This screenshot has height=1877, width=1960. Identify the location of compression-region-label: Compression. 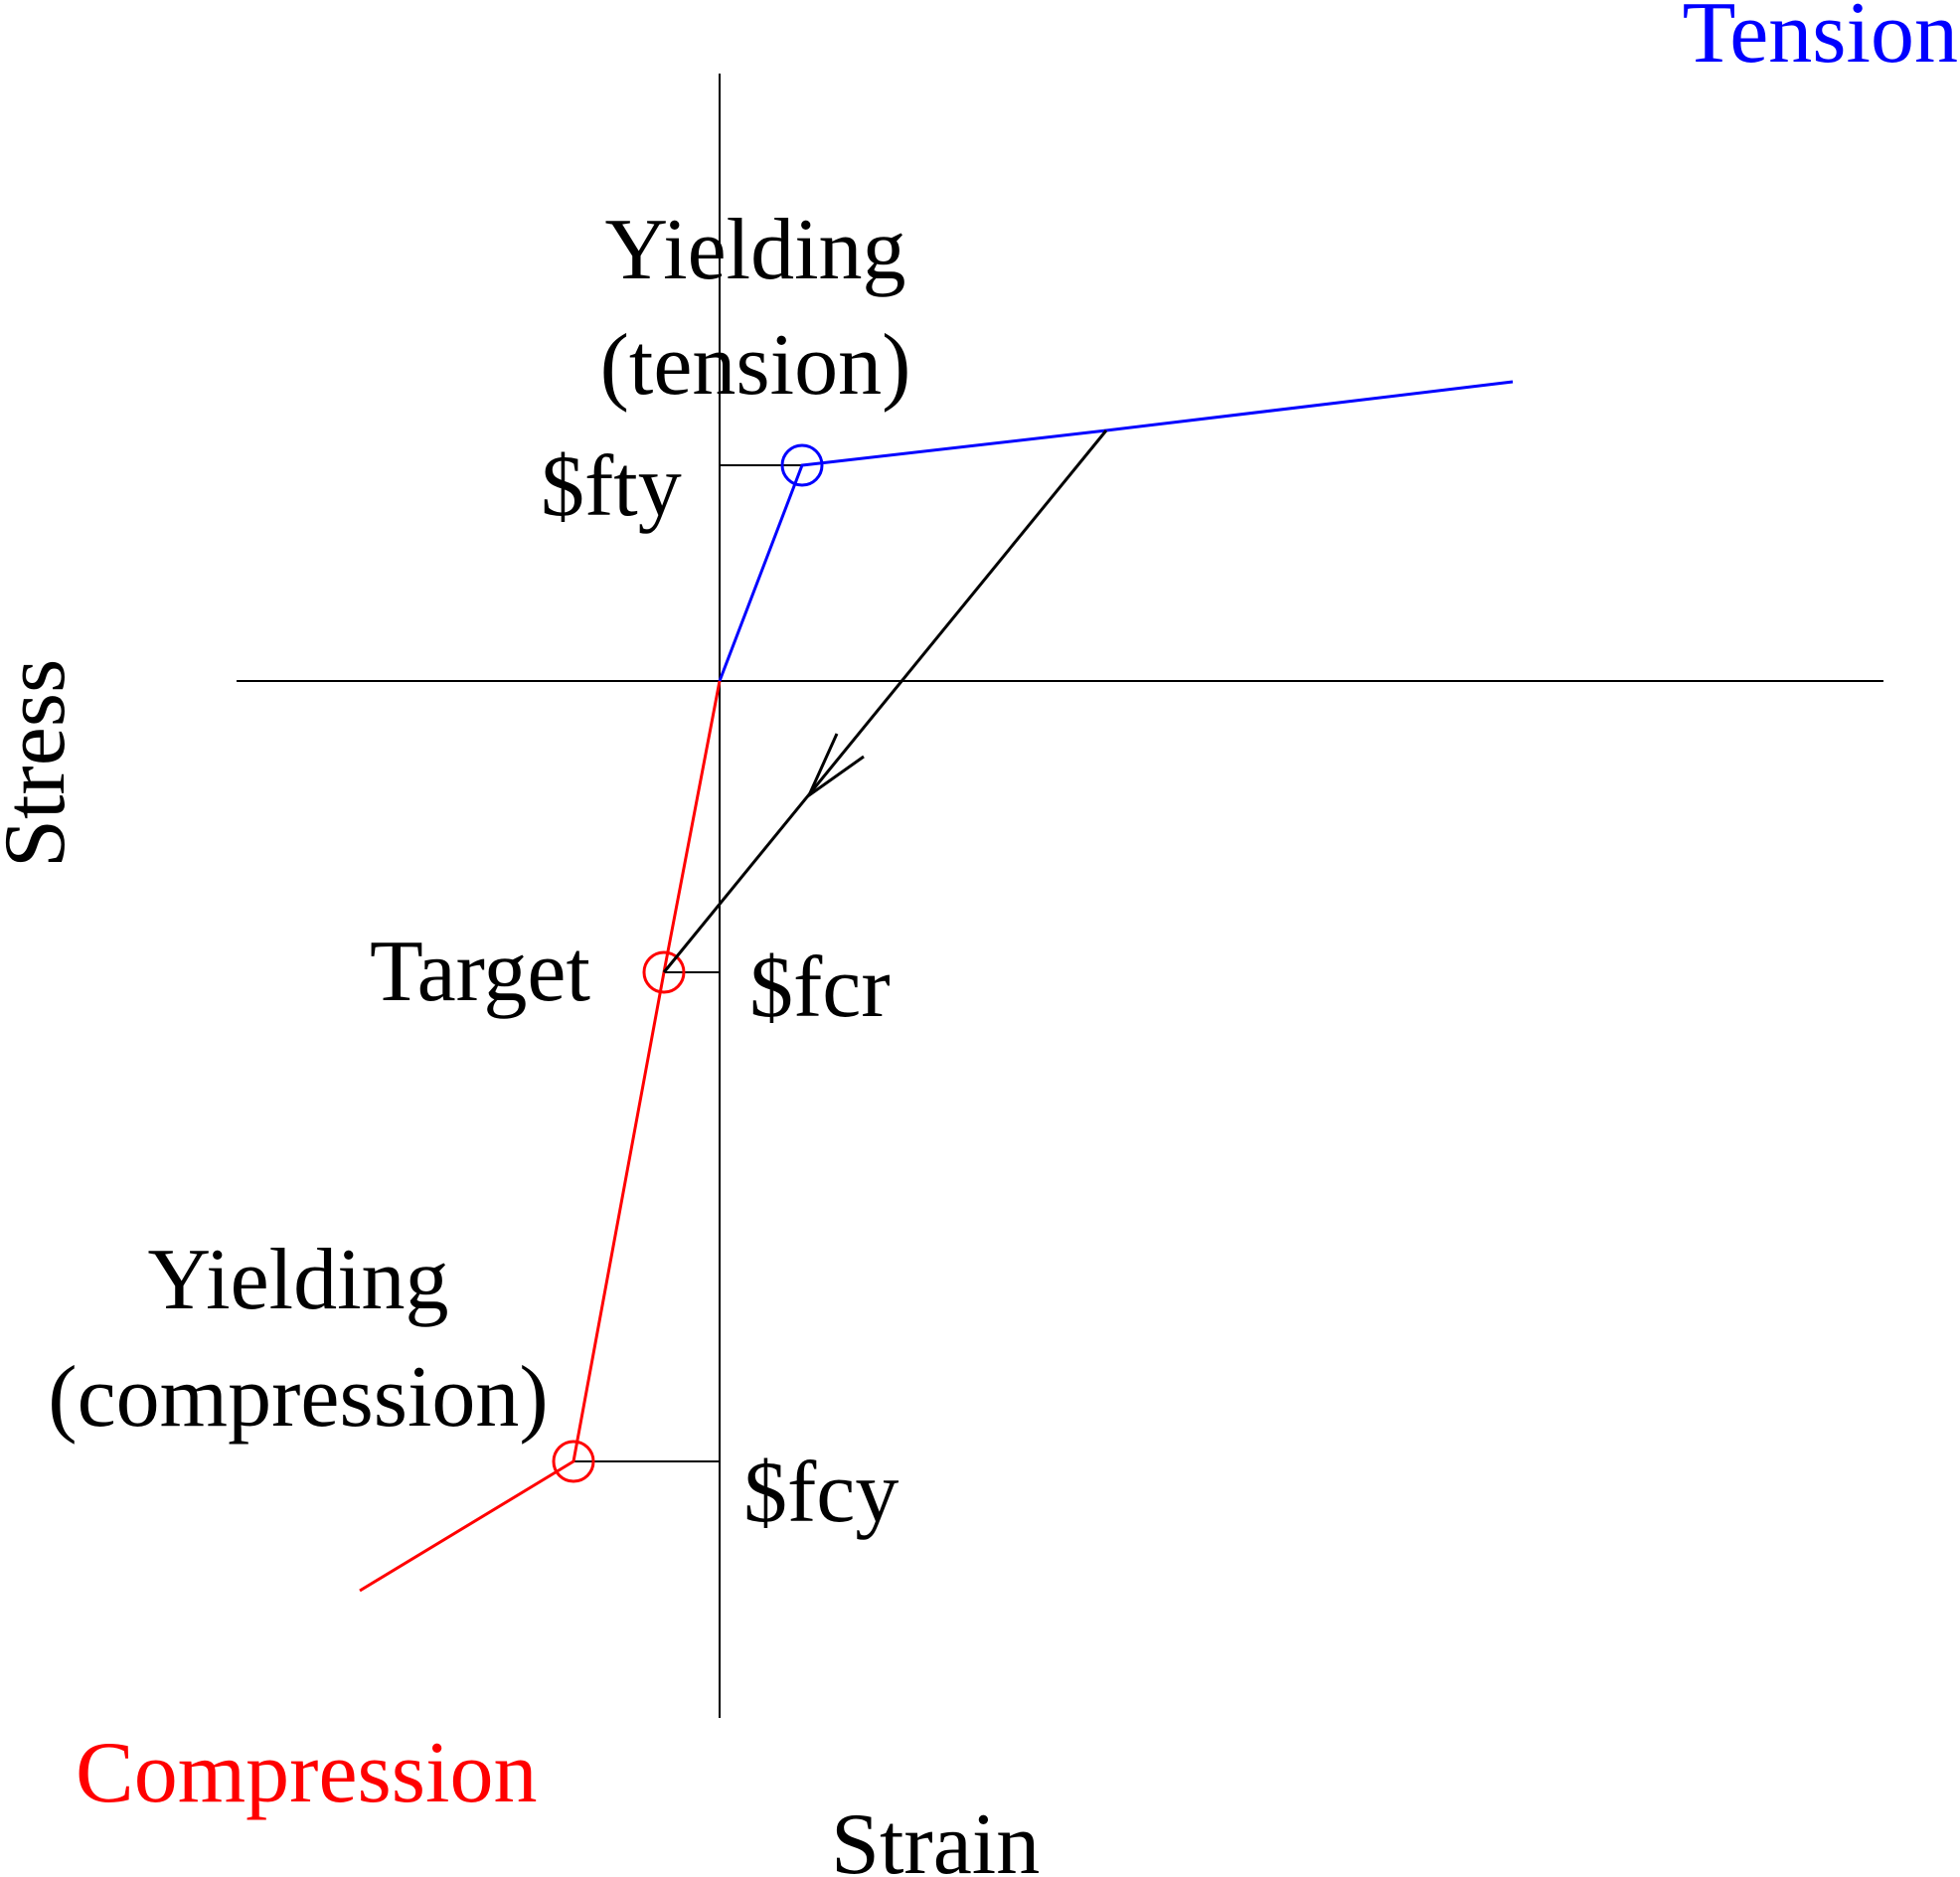
(307, 1773).